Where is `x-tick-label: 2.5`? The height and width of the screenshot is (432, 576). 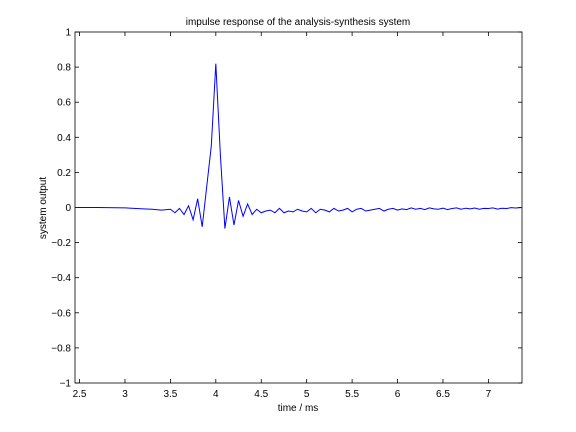
x-tick-label: 2.5 is located at coordinates (80, 394).